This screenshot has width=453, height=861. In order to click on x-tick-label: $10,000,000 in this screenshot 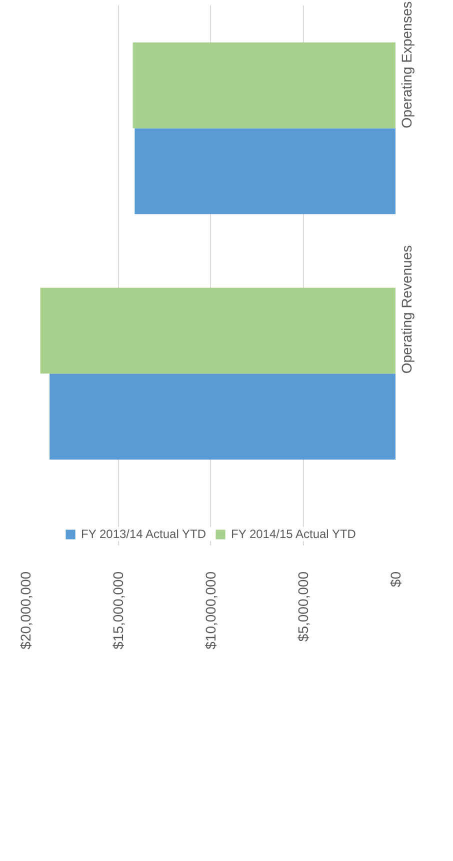, I will do `click(210, 610)`.